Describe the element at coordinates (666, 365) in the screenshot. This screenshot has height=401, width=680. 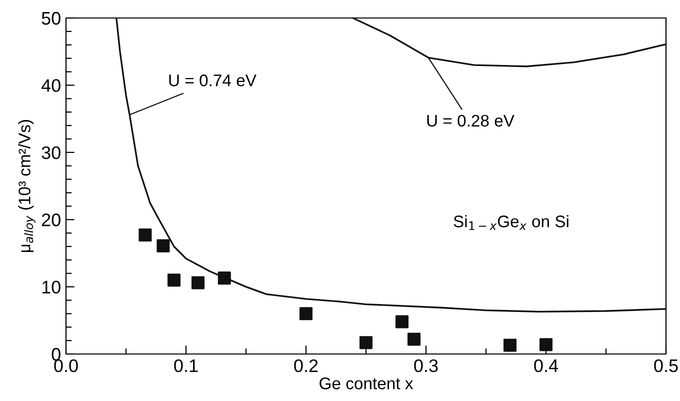
I see `x-tick-label: 0.5` at that location.